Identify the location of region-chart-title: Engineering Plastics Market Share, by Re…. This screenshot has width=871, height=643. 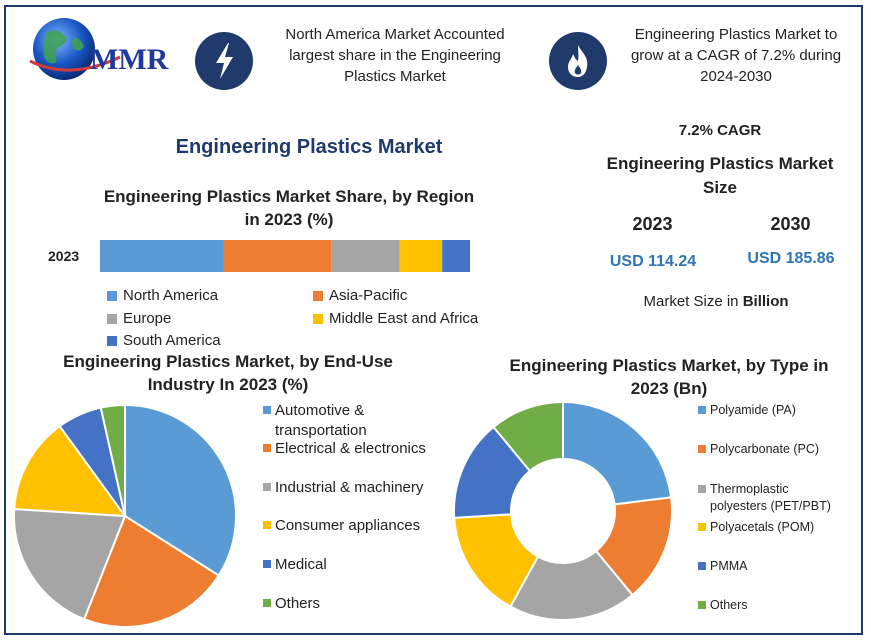
(289, 208).